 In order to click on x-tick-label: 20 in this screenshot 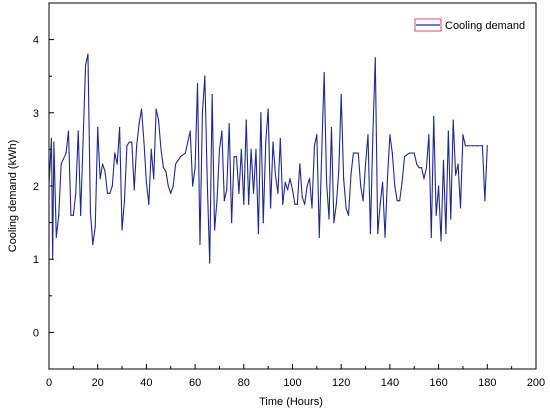, I will do `click(98, 383)`.